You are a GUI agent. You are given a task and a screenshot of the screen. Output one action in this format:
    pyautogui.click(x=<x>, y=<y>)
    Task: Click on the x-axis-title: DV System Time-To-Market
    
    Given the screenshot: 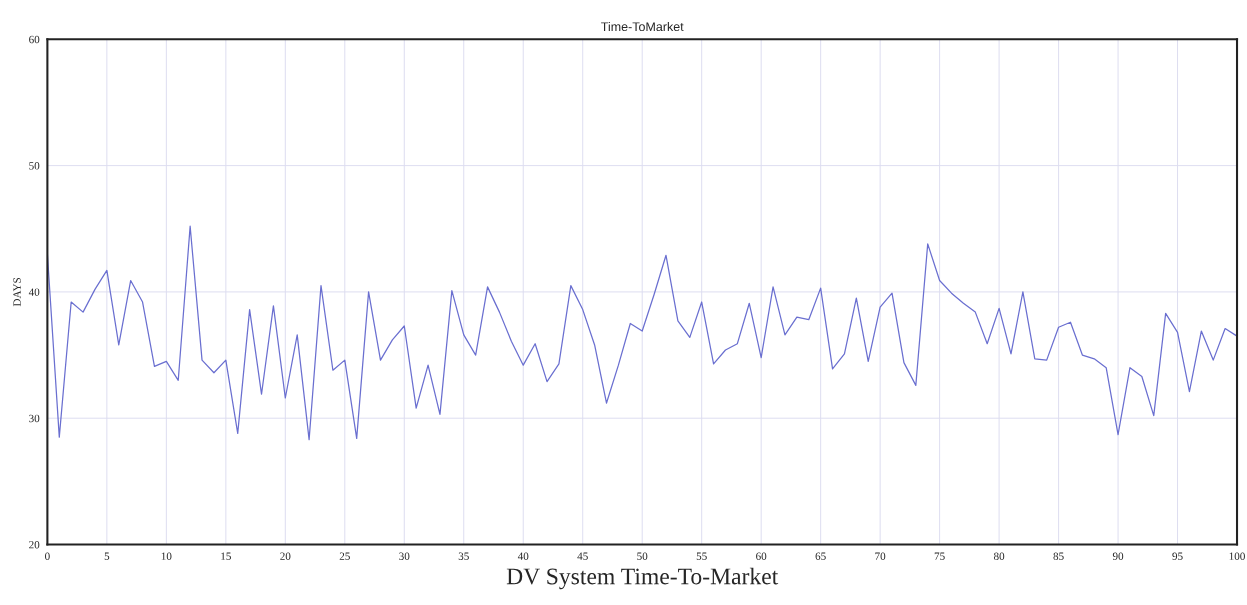 What is the action you would take?
    pyautogui.click(x=642, y=578)
    